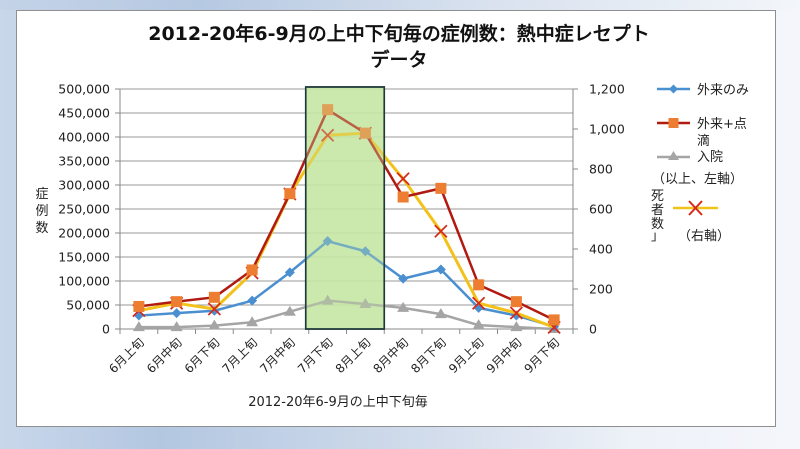  What do you see at coordinates (84, 281) in the screenshot?
I see `y-tick-label: 100,000` at bounding box center [84, 281].